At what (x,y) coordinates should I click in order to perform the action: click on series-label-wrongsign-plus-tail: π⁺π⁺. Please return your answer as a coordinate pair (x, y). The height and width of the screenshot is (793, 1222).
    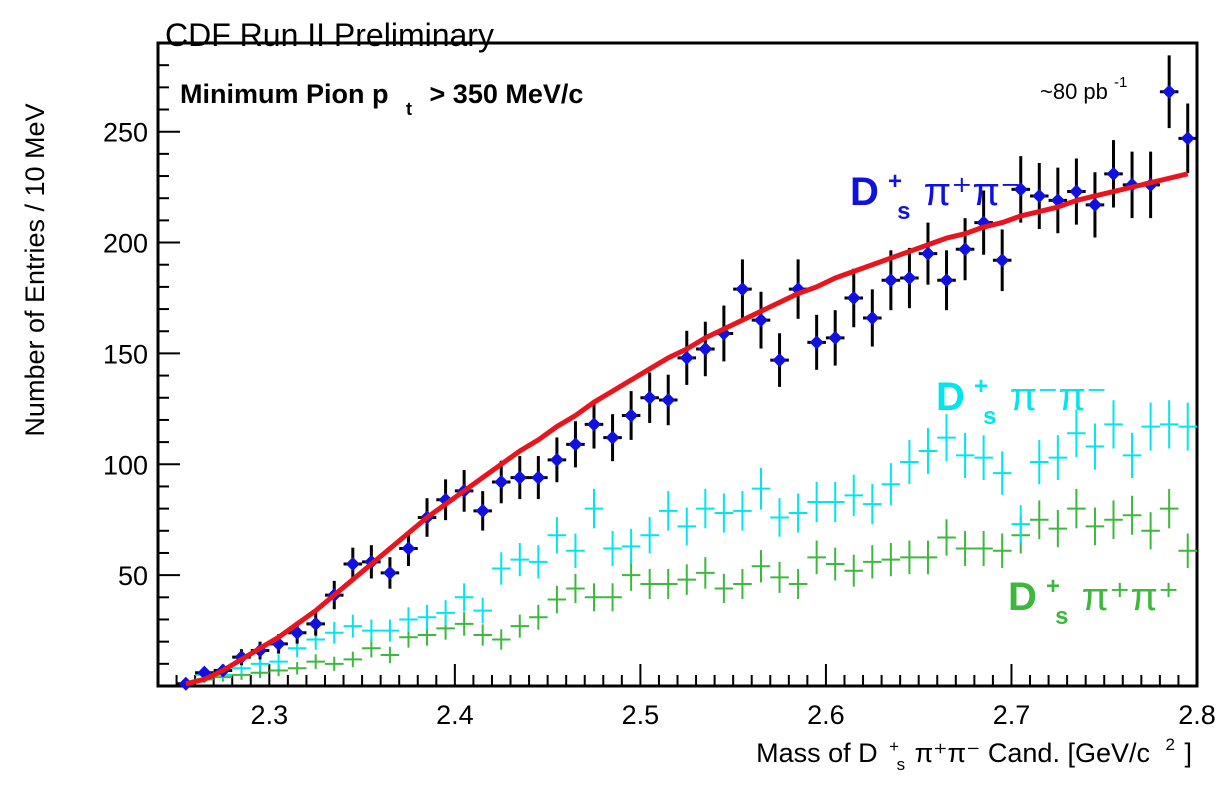
    Looking at the image, I should click on (1130, 597).